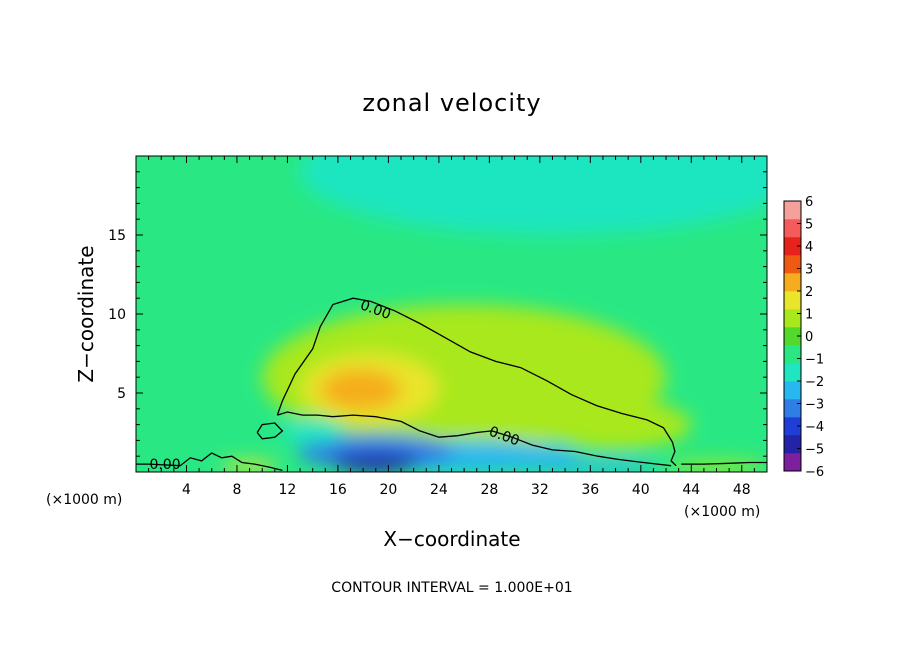 This screenshot has height=654, width=904. Describe the element at coordinates (439, 490) in the screenshot. I see `x-tick-label: 24` at that location.